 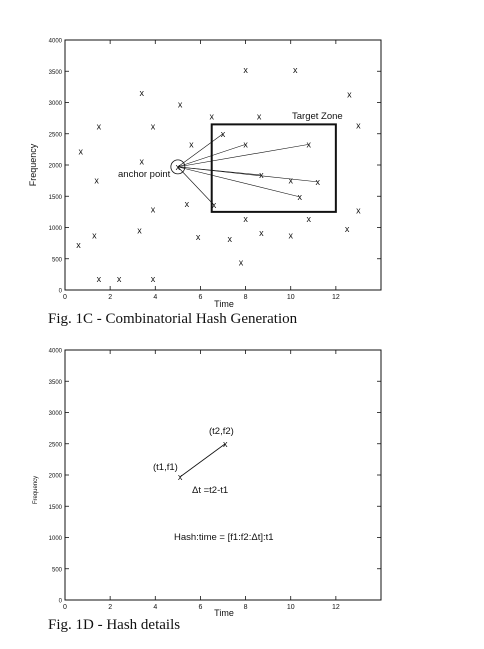 I want to click on fig1d-ytick-label: 0, so click(x=61, y=602).